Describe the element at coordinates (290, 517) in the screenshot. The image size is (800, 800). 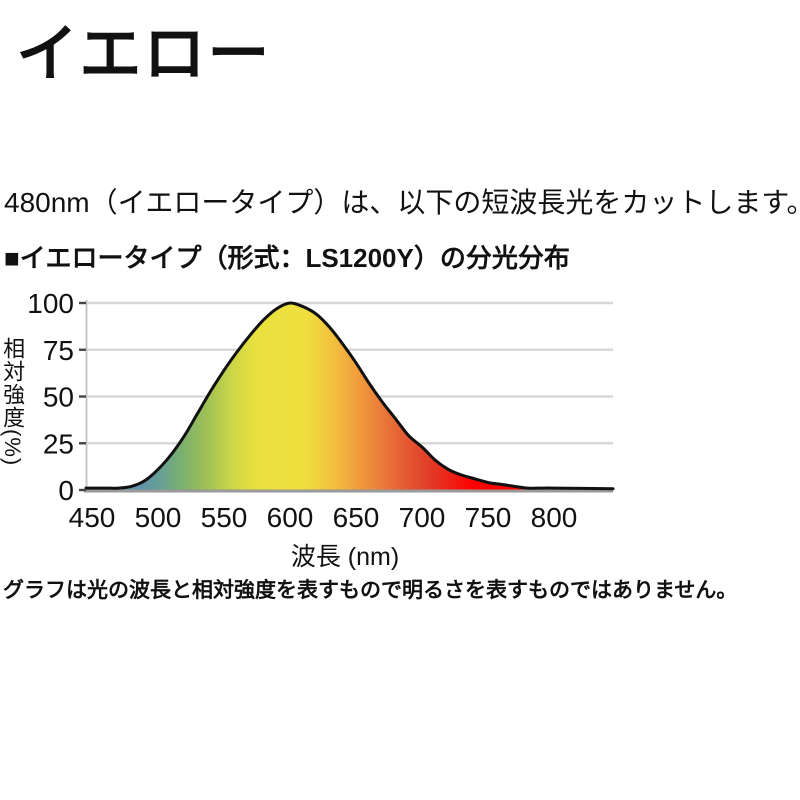
I see `x-tick-label: 600` at that location.